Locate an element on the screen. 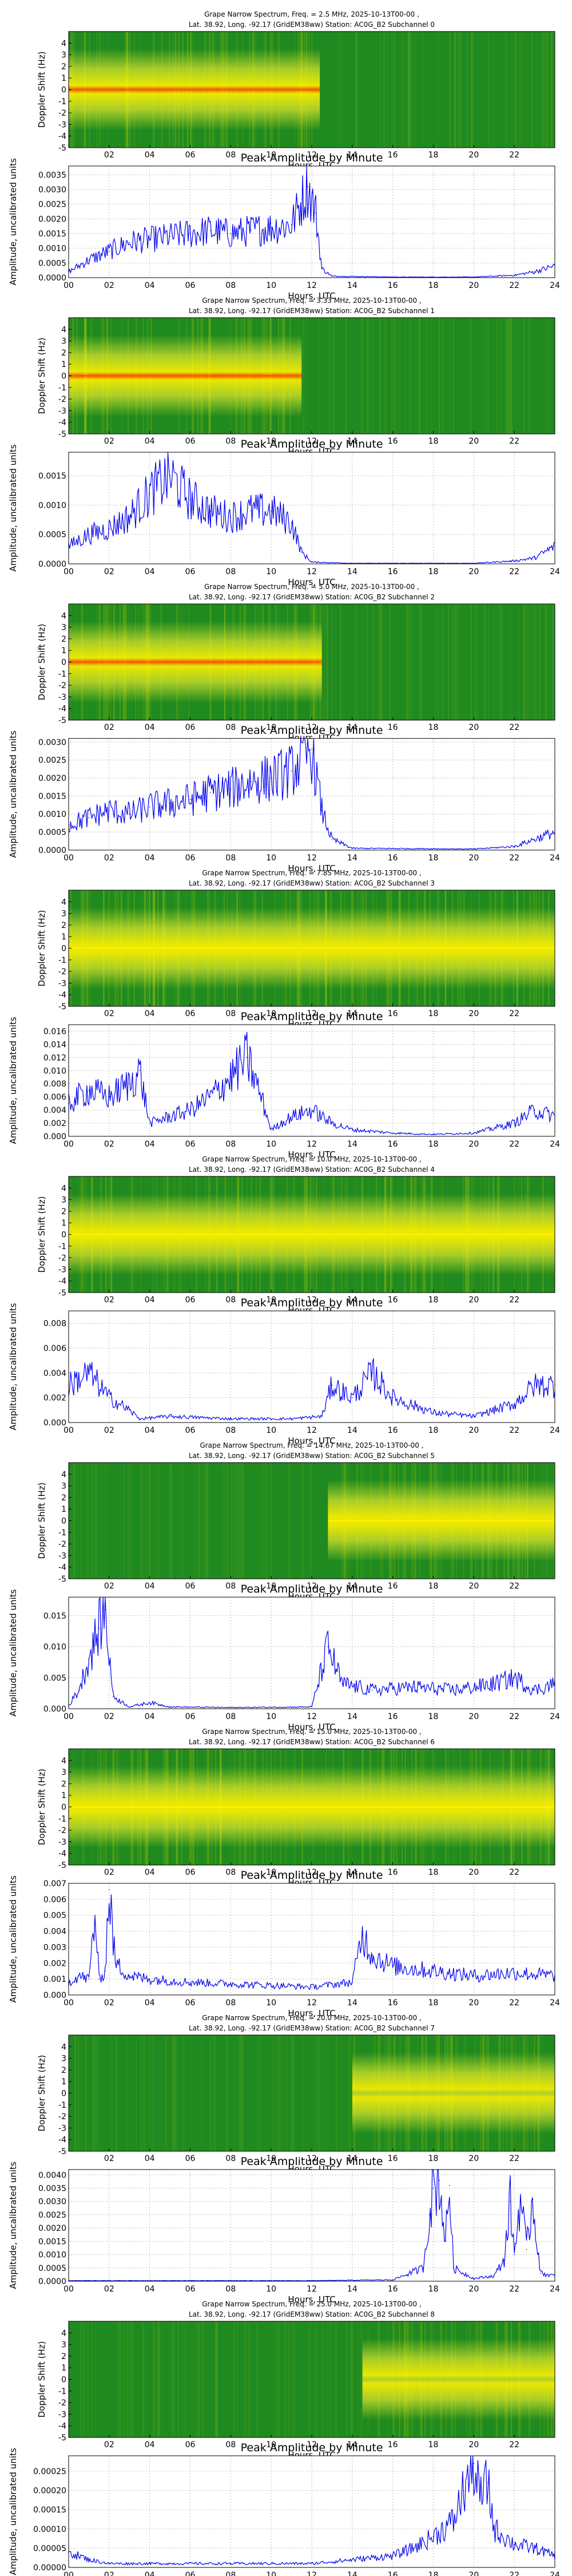  y-tick-label: 0.005 is located at coordinates (54, 1678).